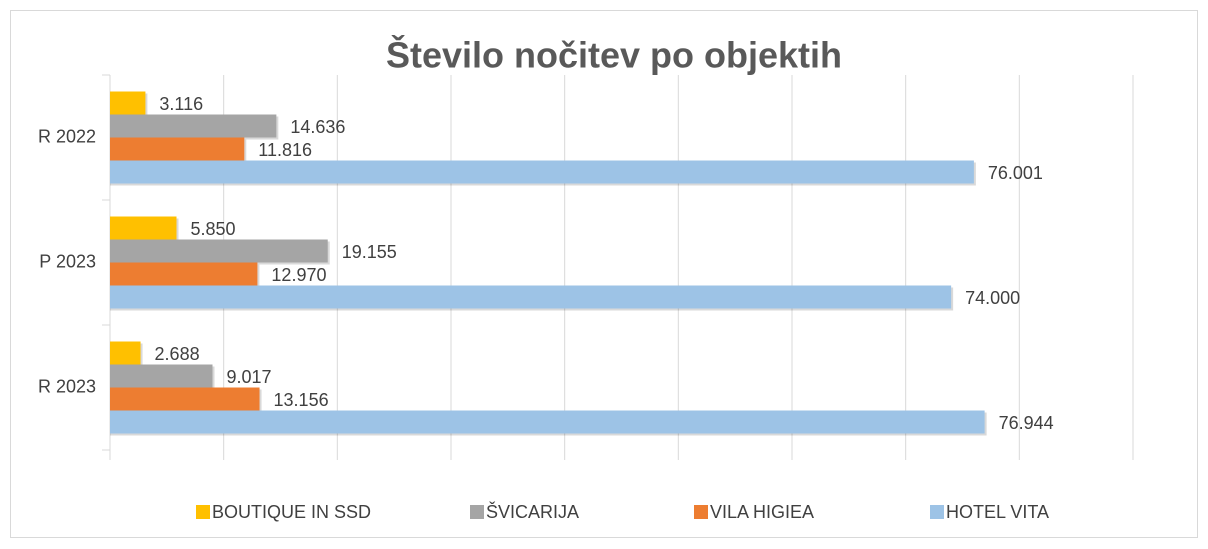 The width and height of the screenshot is (1208, 549). What do you see at coordinates (992, 298) in the screenshot?
I see `value-label: 74.000` at bounding box center [992, 298].